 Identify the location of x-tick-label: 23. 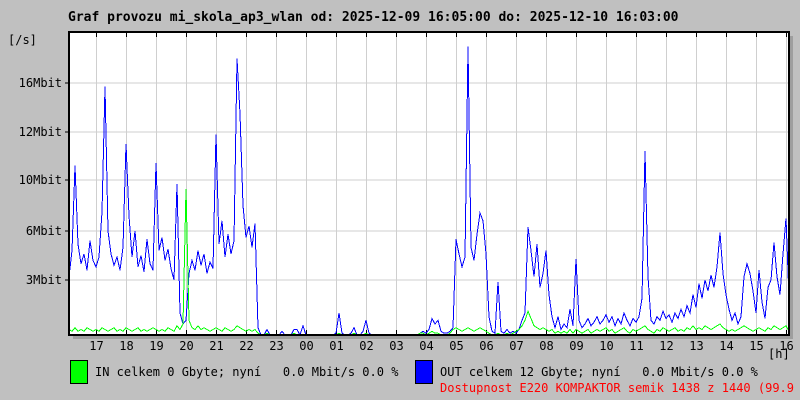
(276, 346).